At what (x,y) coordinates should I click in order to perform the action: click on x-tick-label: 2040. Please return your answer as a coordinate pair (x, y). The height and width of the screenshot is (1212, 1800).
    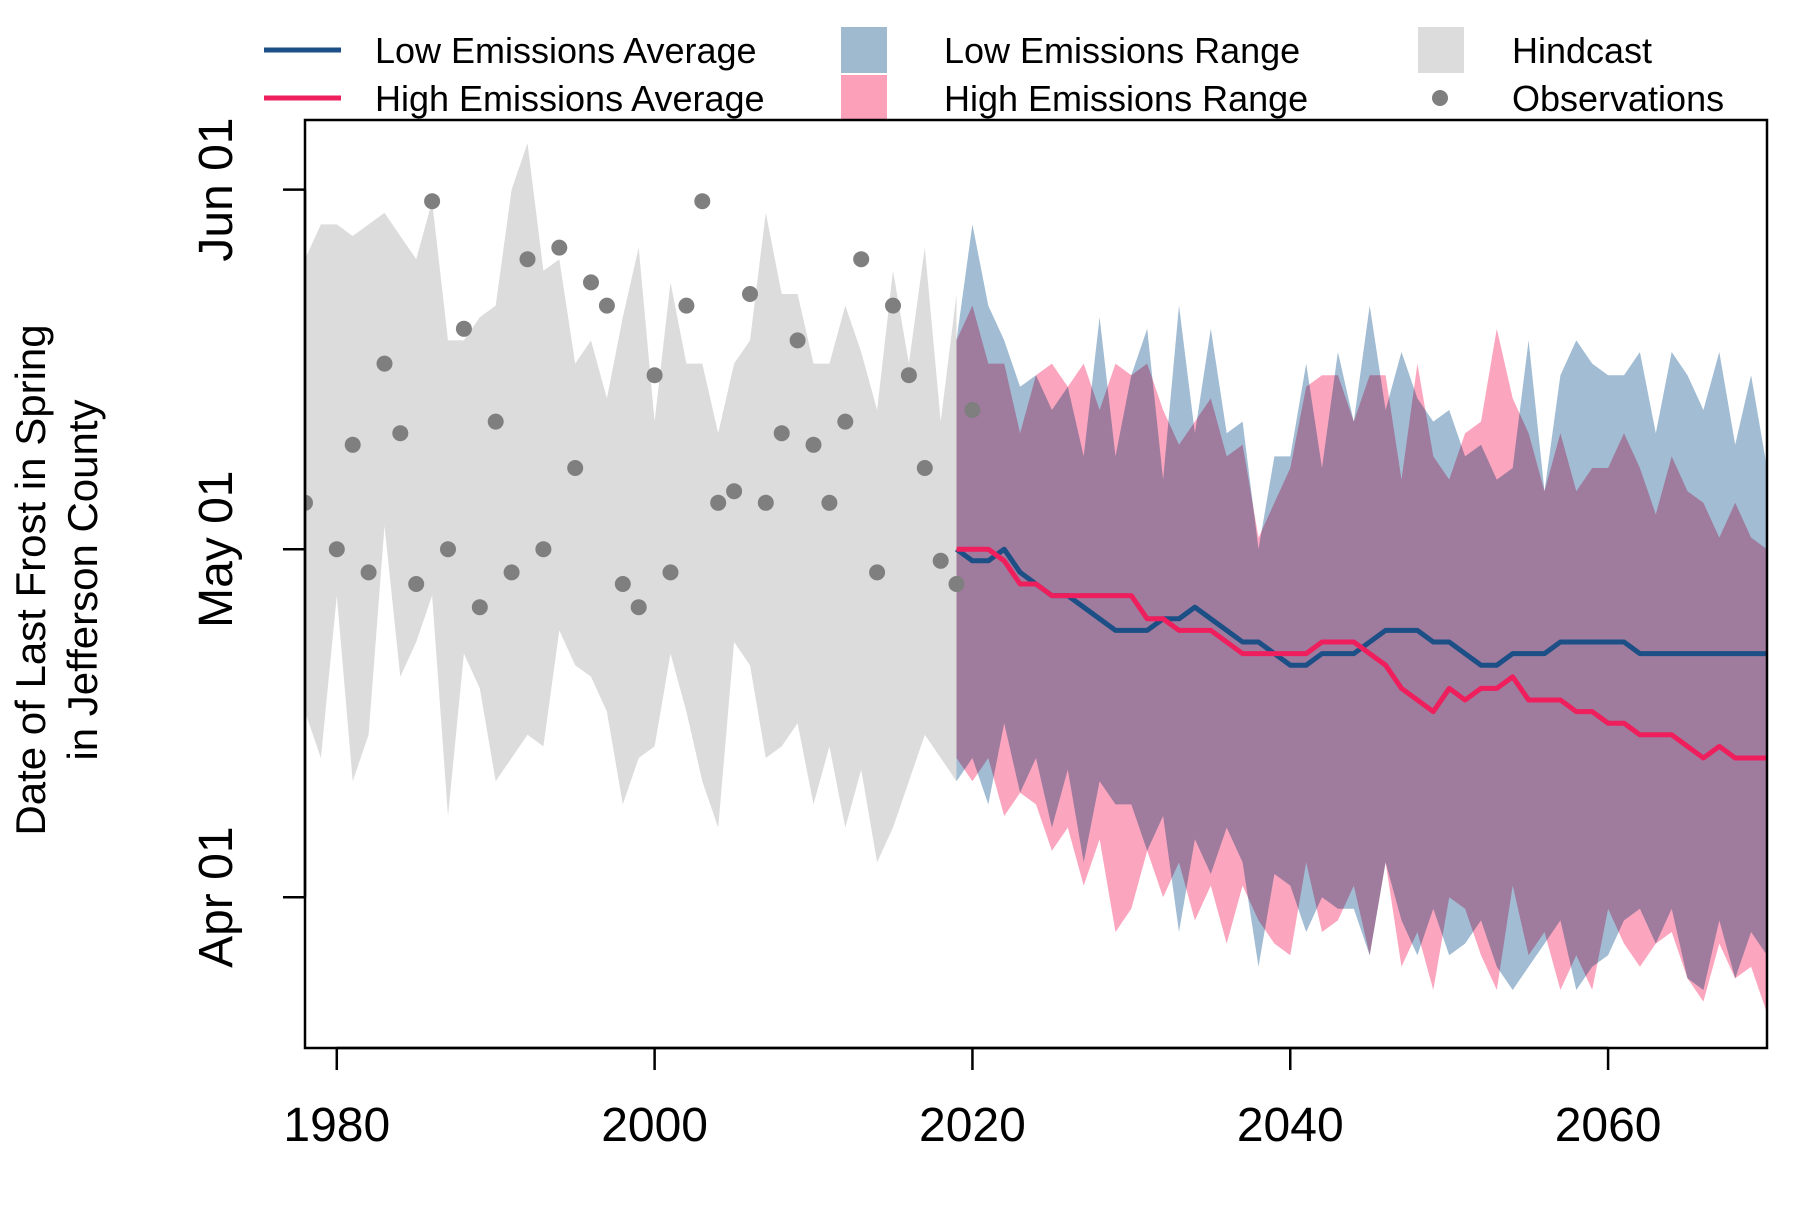
    Looking at the image, I should click on (1290, 1125).